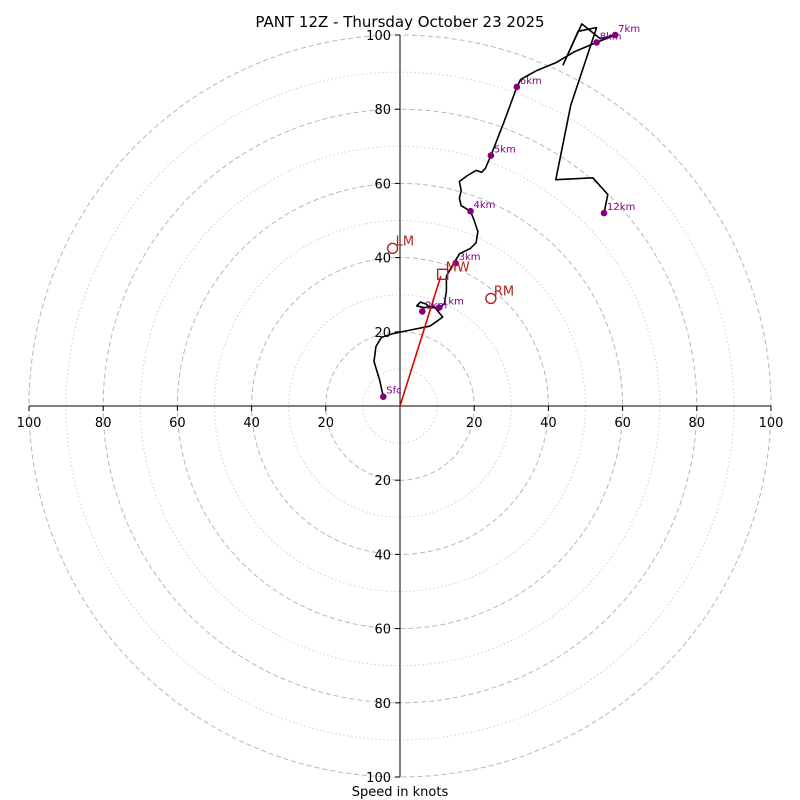 The image size is (800, 800). I want to click on x-axis-label: Speed in knots, so click(400, 792).